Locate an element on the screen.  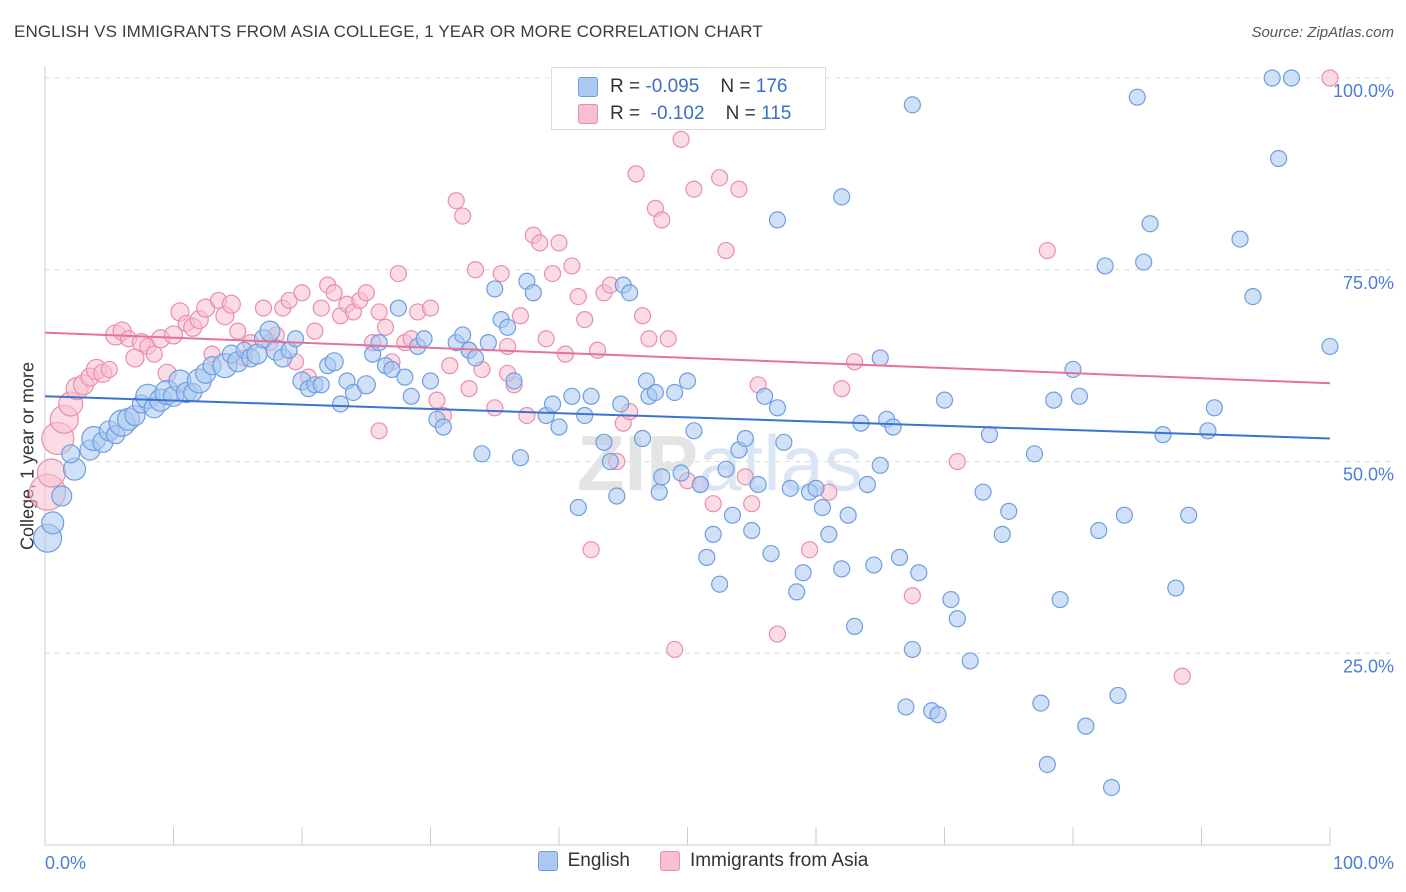
legend-n-label: N = is located at coordinates (735, 86).